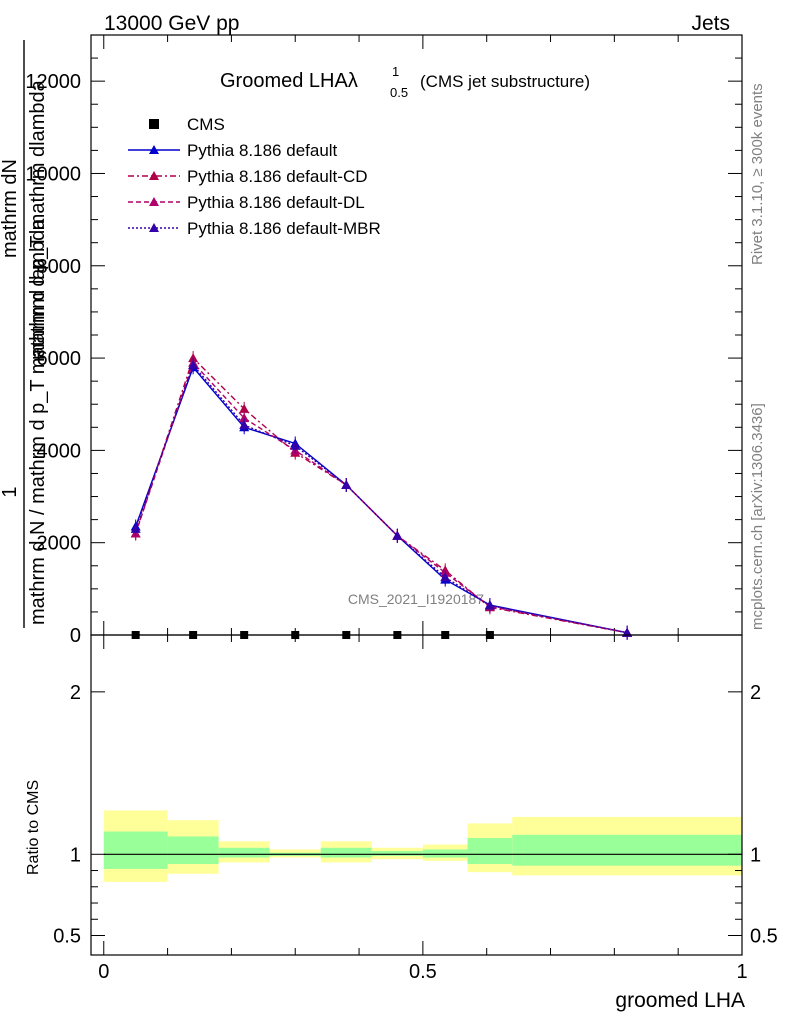 The height and width of the screenshot is (1024, 786). Describe the element at coordinates (276, 202) in the screenshot. I see `legend-label: Pythia 8.186 default-DL` at that location.